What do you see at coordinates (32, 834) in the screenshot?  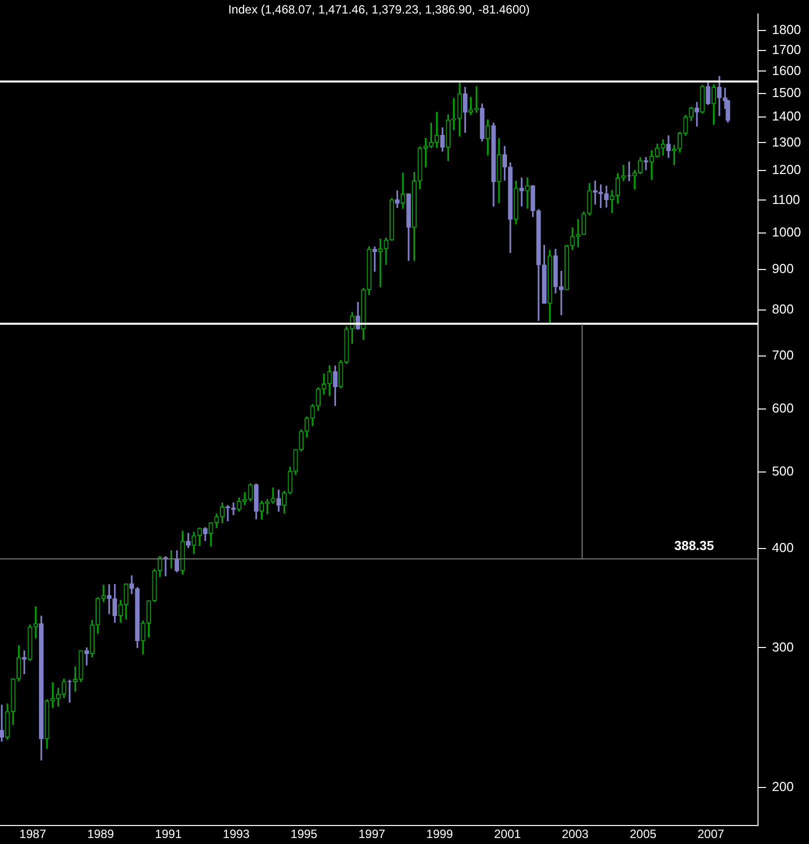 I see `x-tick-label: 1987` at bounding box center [32, 834].